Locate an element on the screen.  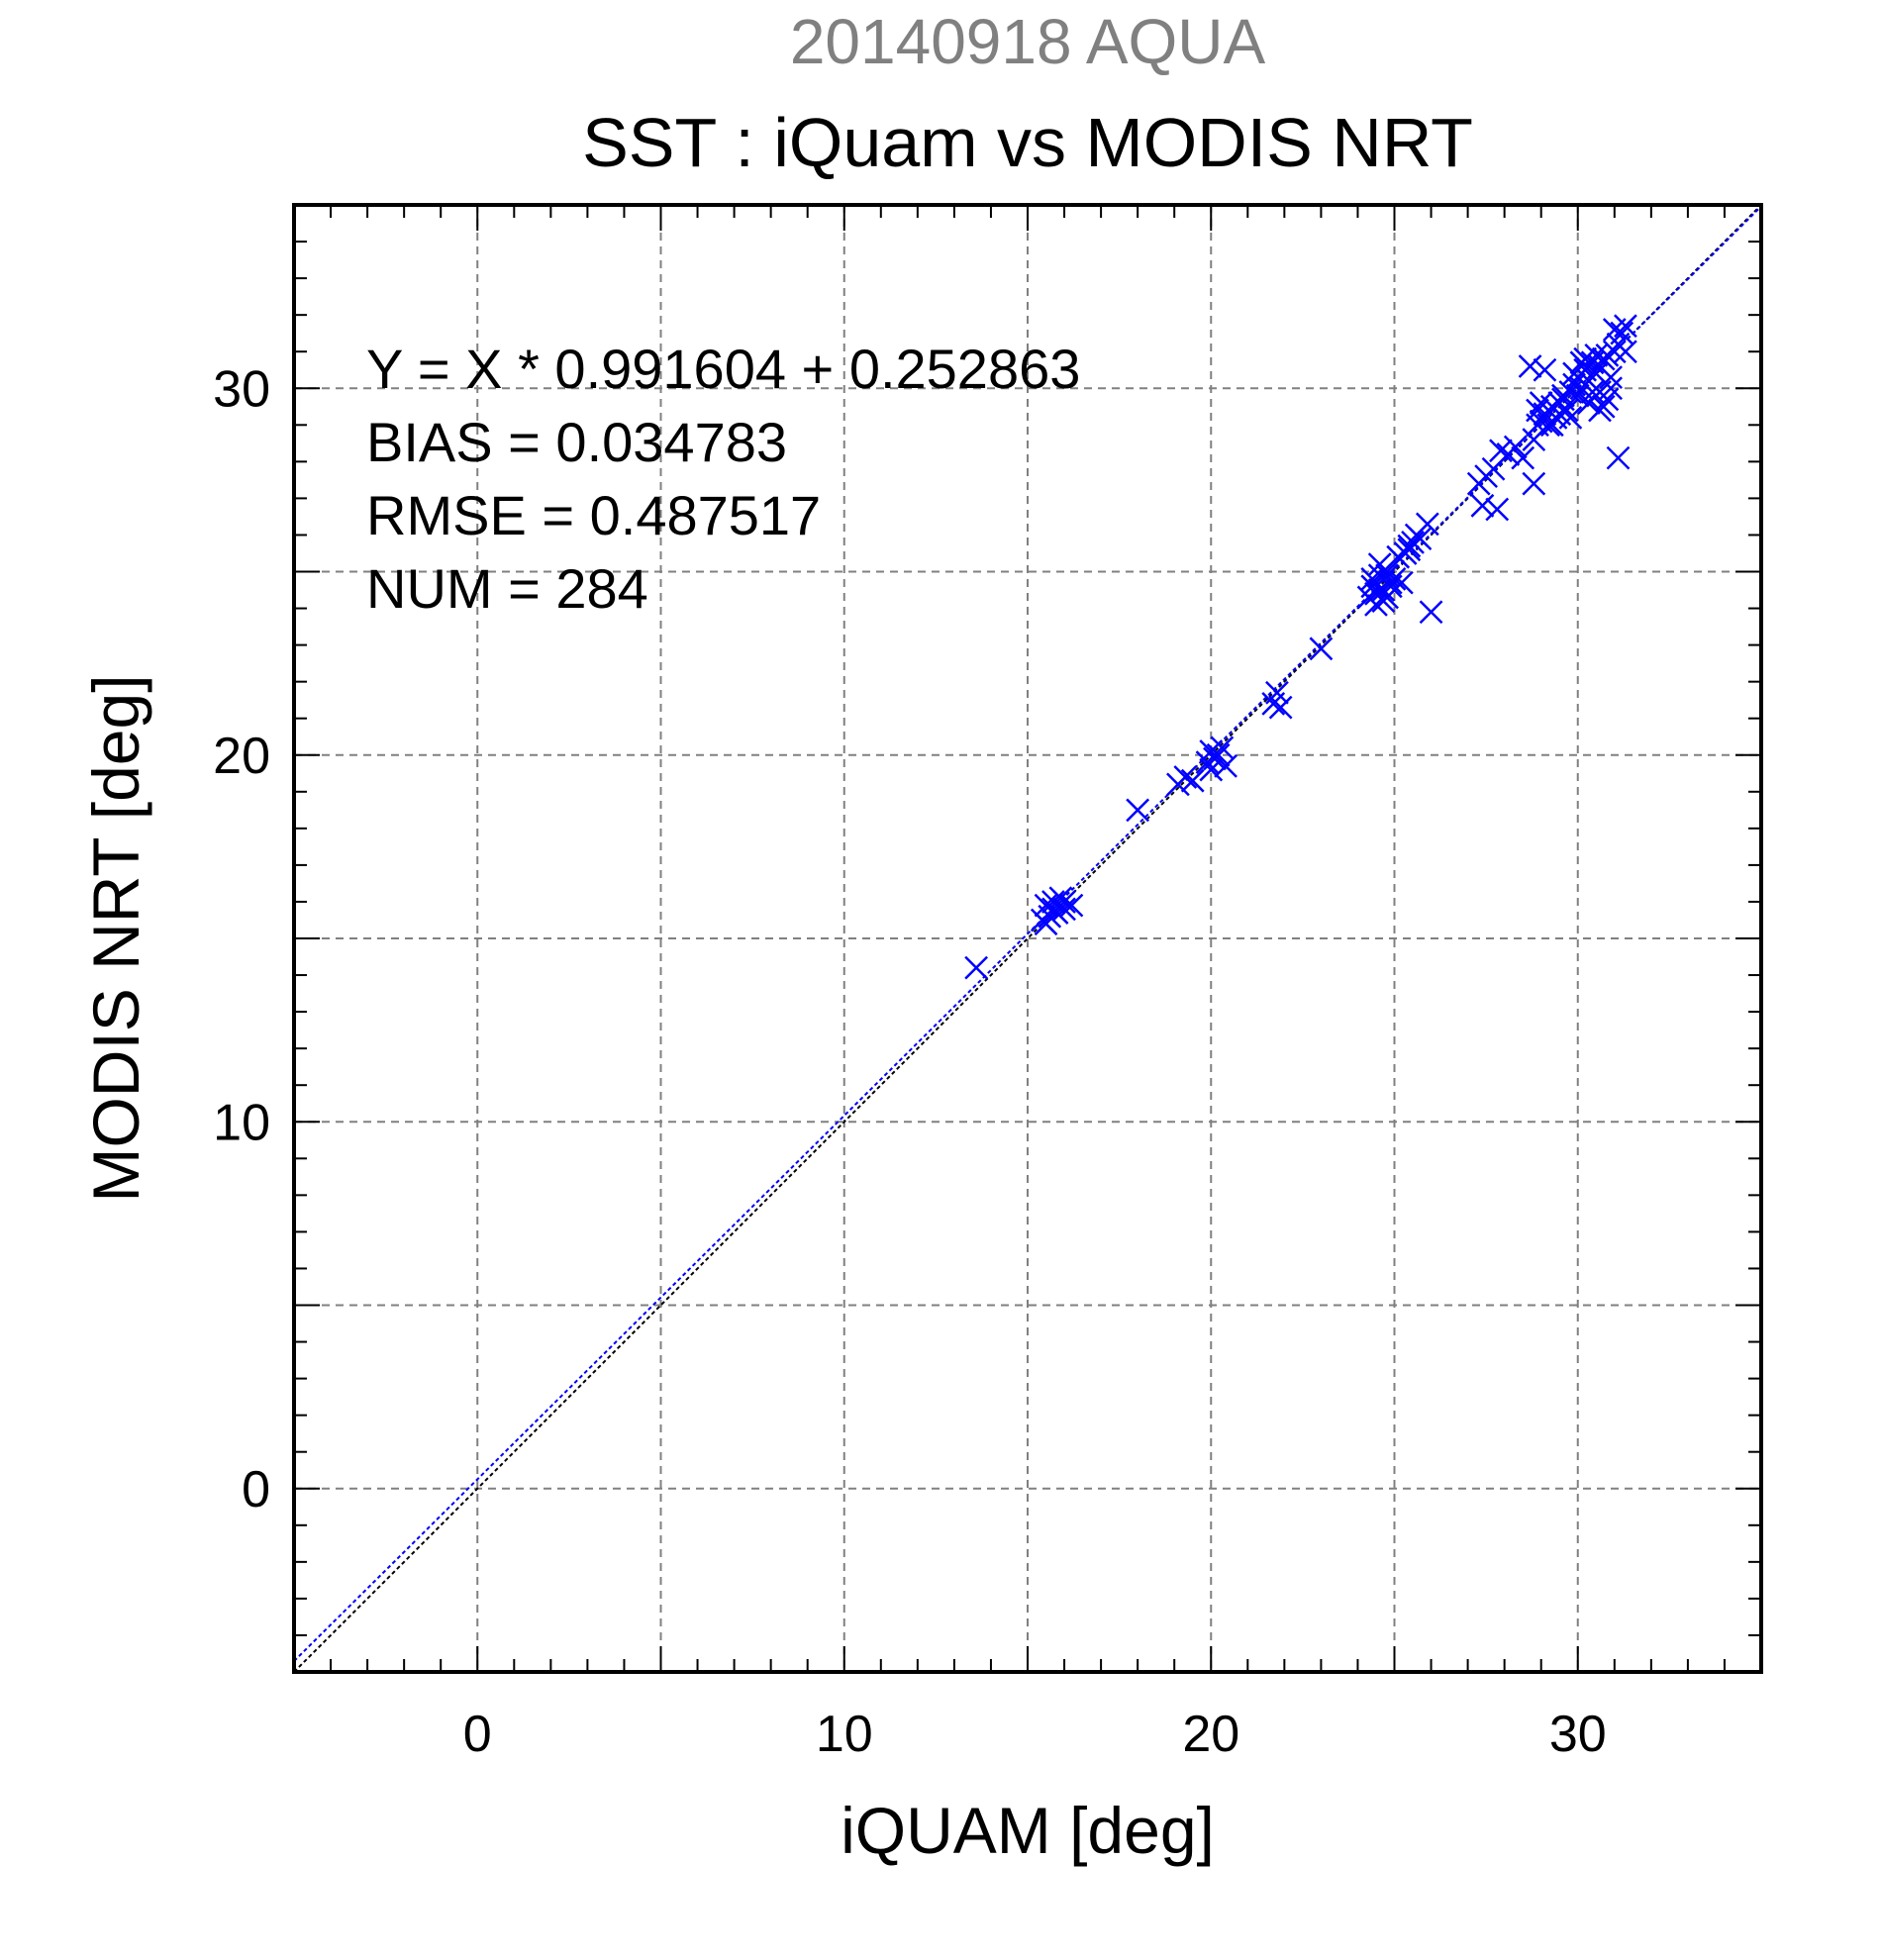
x-tick-label: 20 is located at coordinates (1210, 1734).